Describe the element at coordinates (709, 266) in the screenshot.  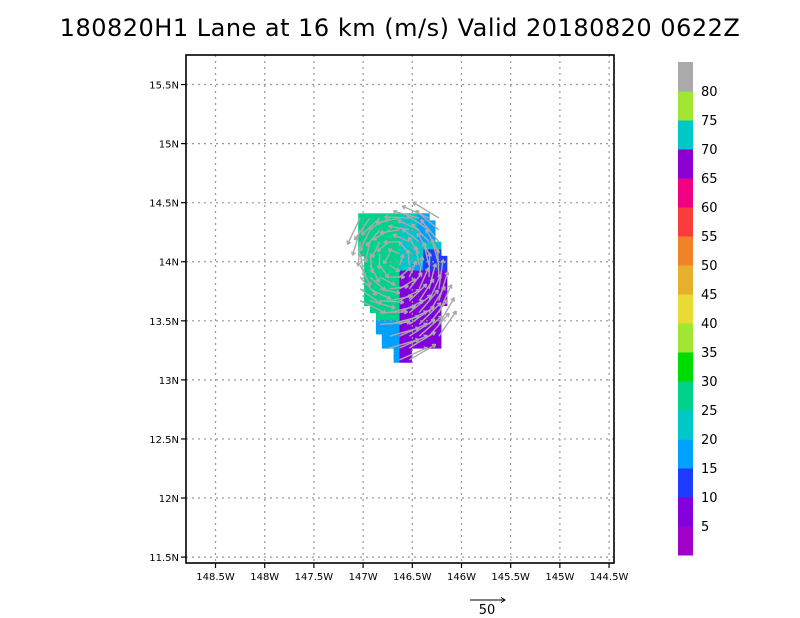
I see `colorbar-label-9: 50` at that location.